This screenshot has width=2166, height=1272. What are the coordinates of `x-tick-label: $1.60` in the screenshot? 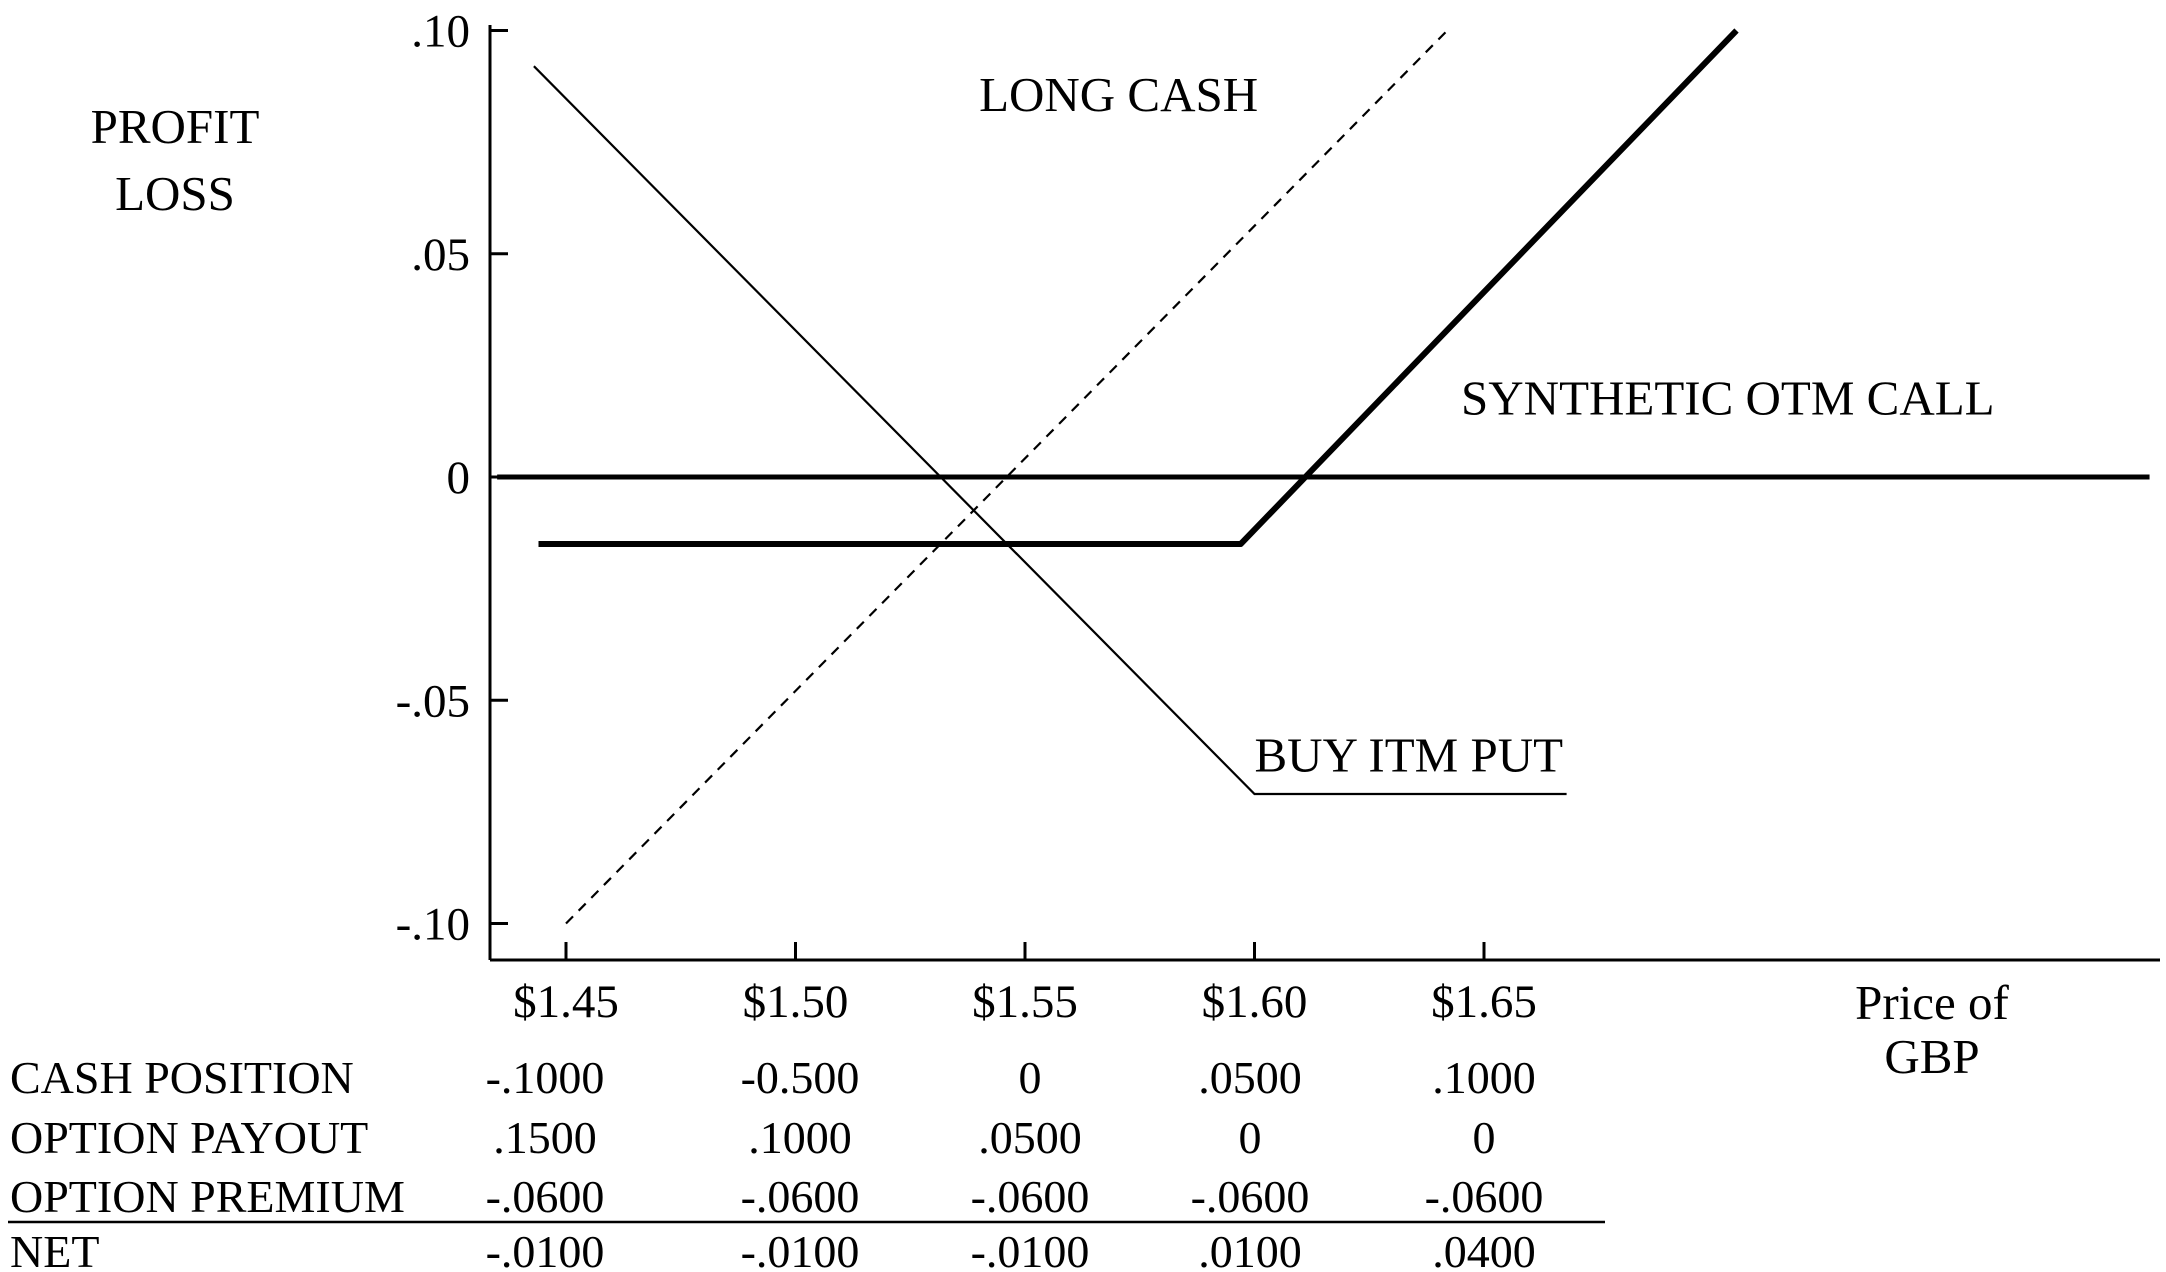 It's located at (1255, 1002).